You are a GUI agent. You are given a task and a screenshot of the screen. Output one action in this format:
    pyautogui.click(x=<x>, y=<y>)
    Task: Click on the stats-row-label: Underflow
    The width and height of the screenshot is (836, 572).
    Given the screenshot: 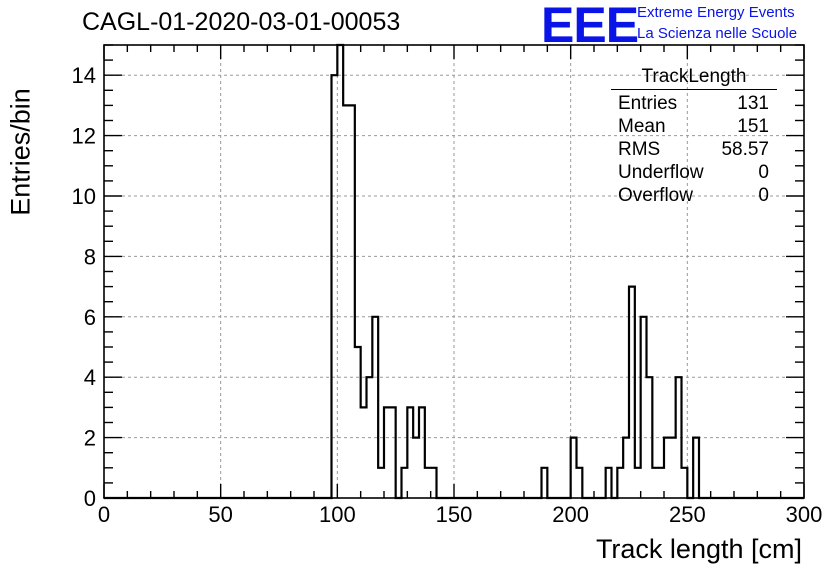 What is the action you would take?
    pyautogui.click(x=661, y=172)
    